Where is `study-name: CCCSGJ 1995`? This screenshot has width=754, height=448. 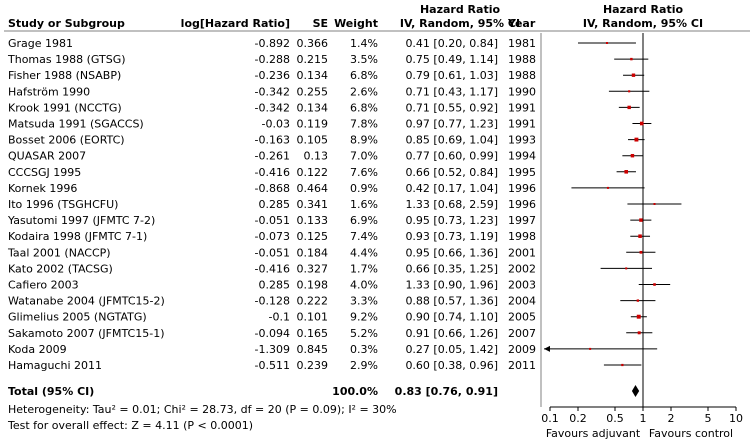 study-name: CCCSGJ 1995 is located at coordinates (44, 172).